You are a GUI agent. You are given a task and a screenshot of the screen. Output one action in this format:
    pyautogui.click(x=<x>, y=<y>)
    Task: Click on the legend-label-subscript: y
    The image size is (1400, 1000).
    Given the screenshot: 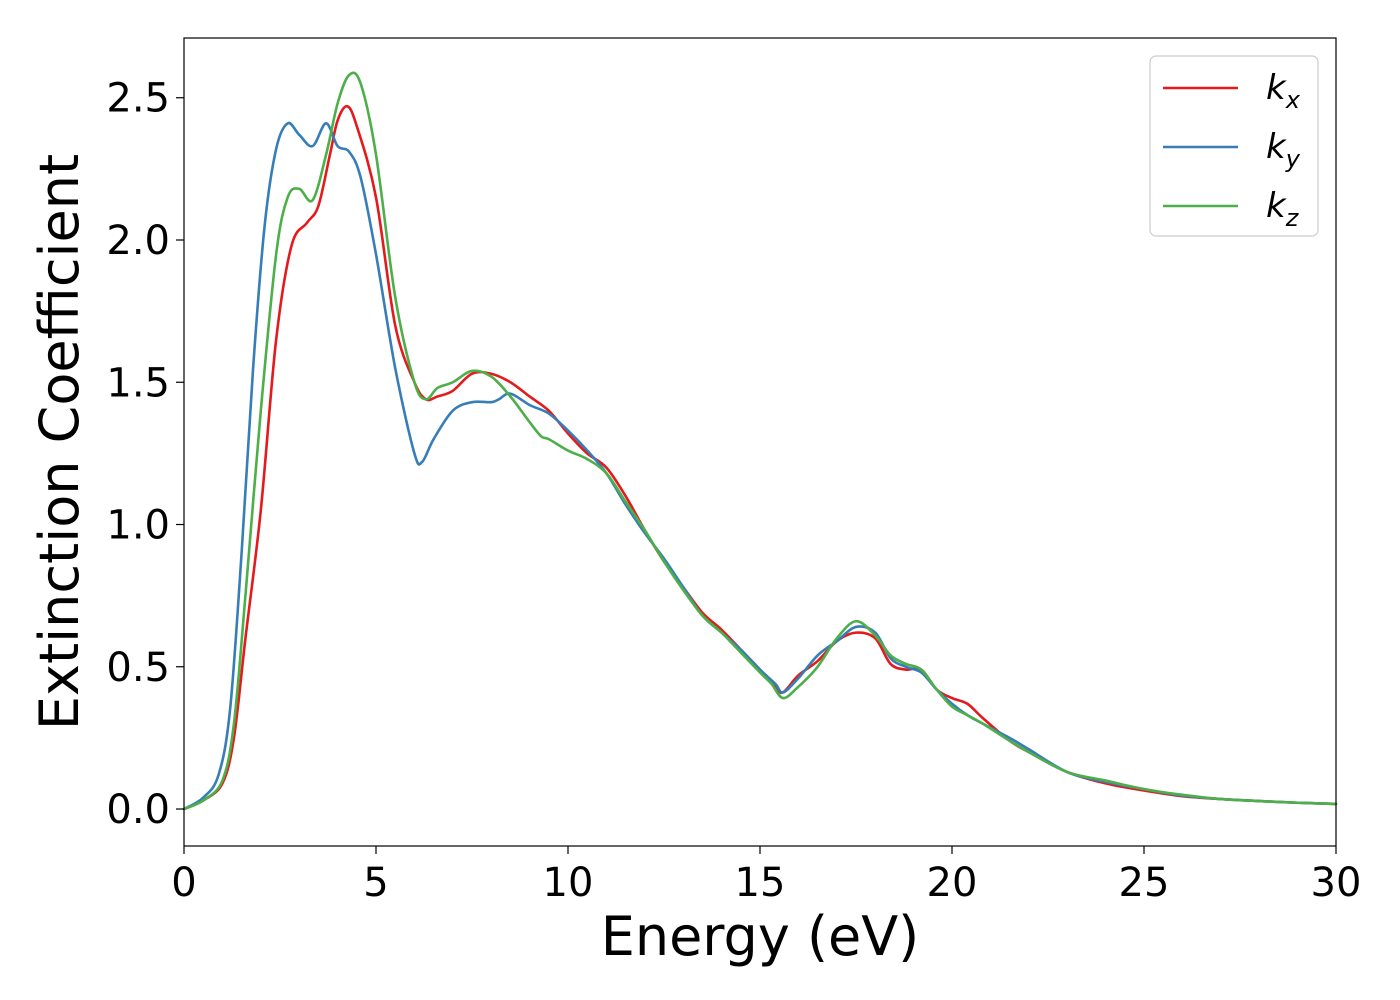 What is the action you would take?
    pyautogui.click(x=1293, y=159)
    